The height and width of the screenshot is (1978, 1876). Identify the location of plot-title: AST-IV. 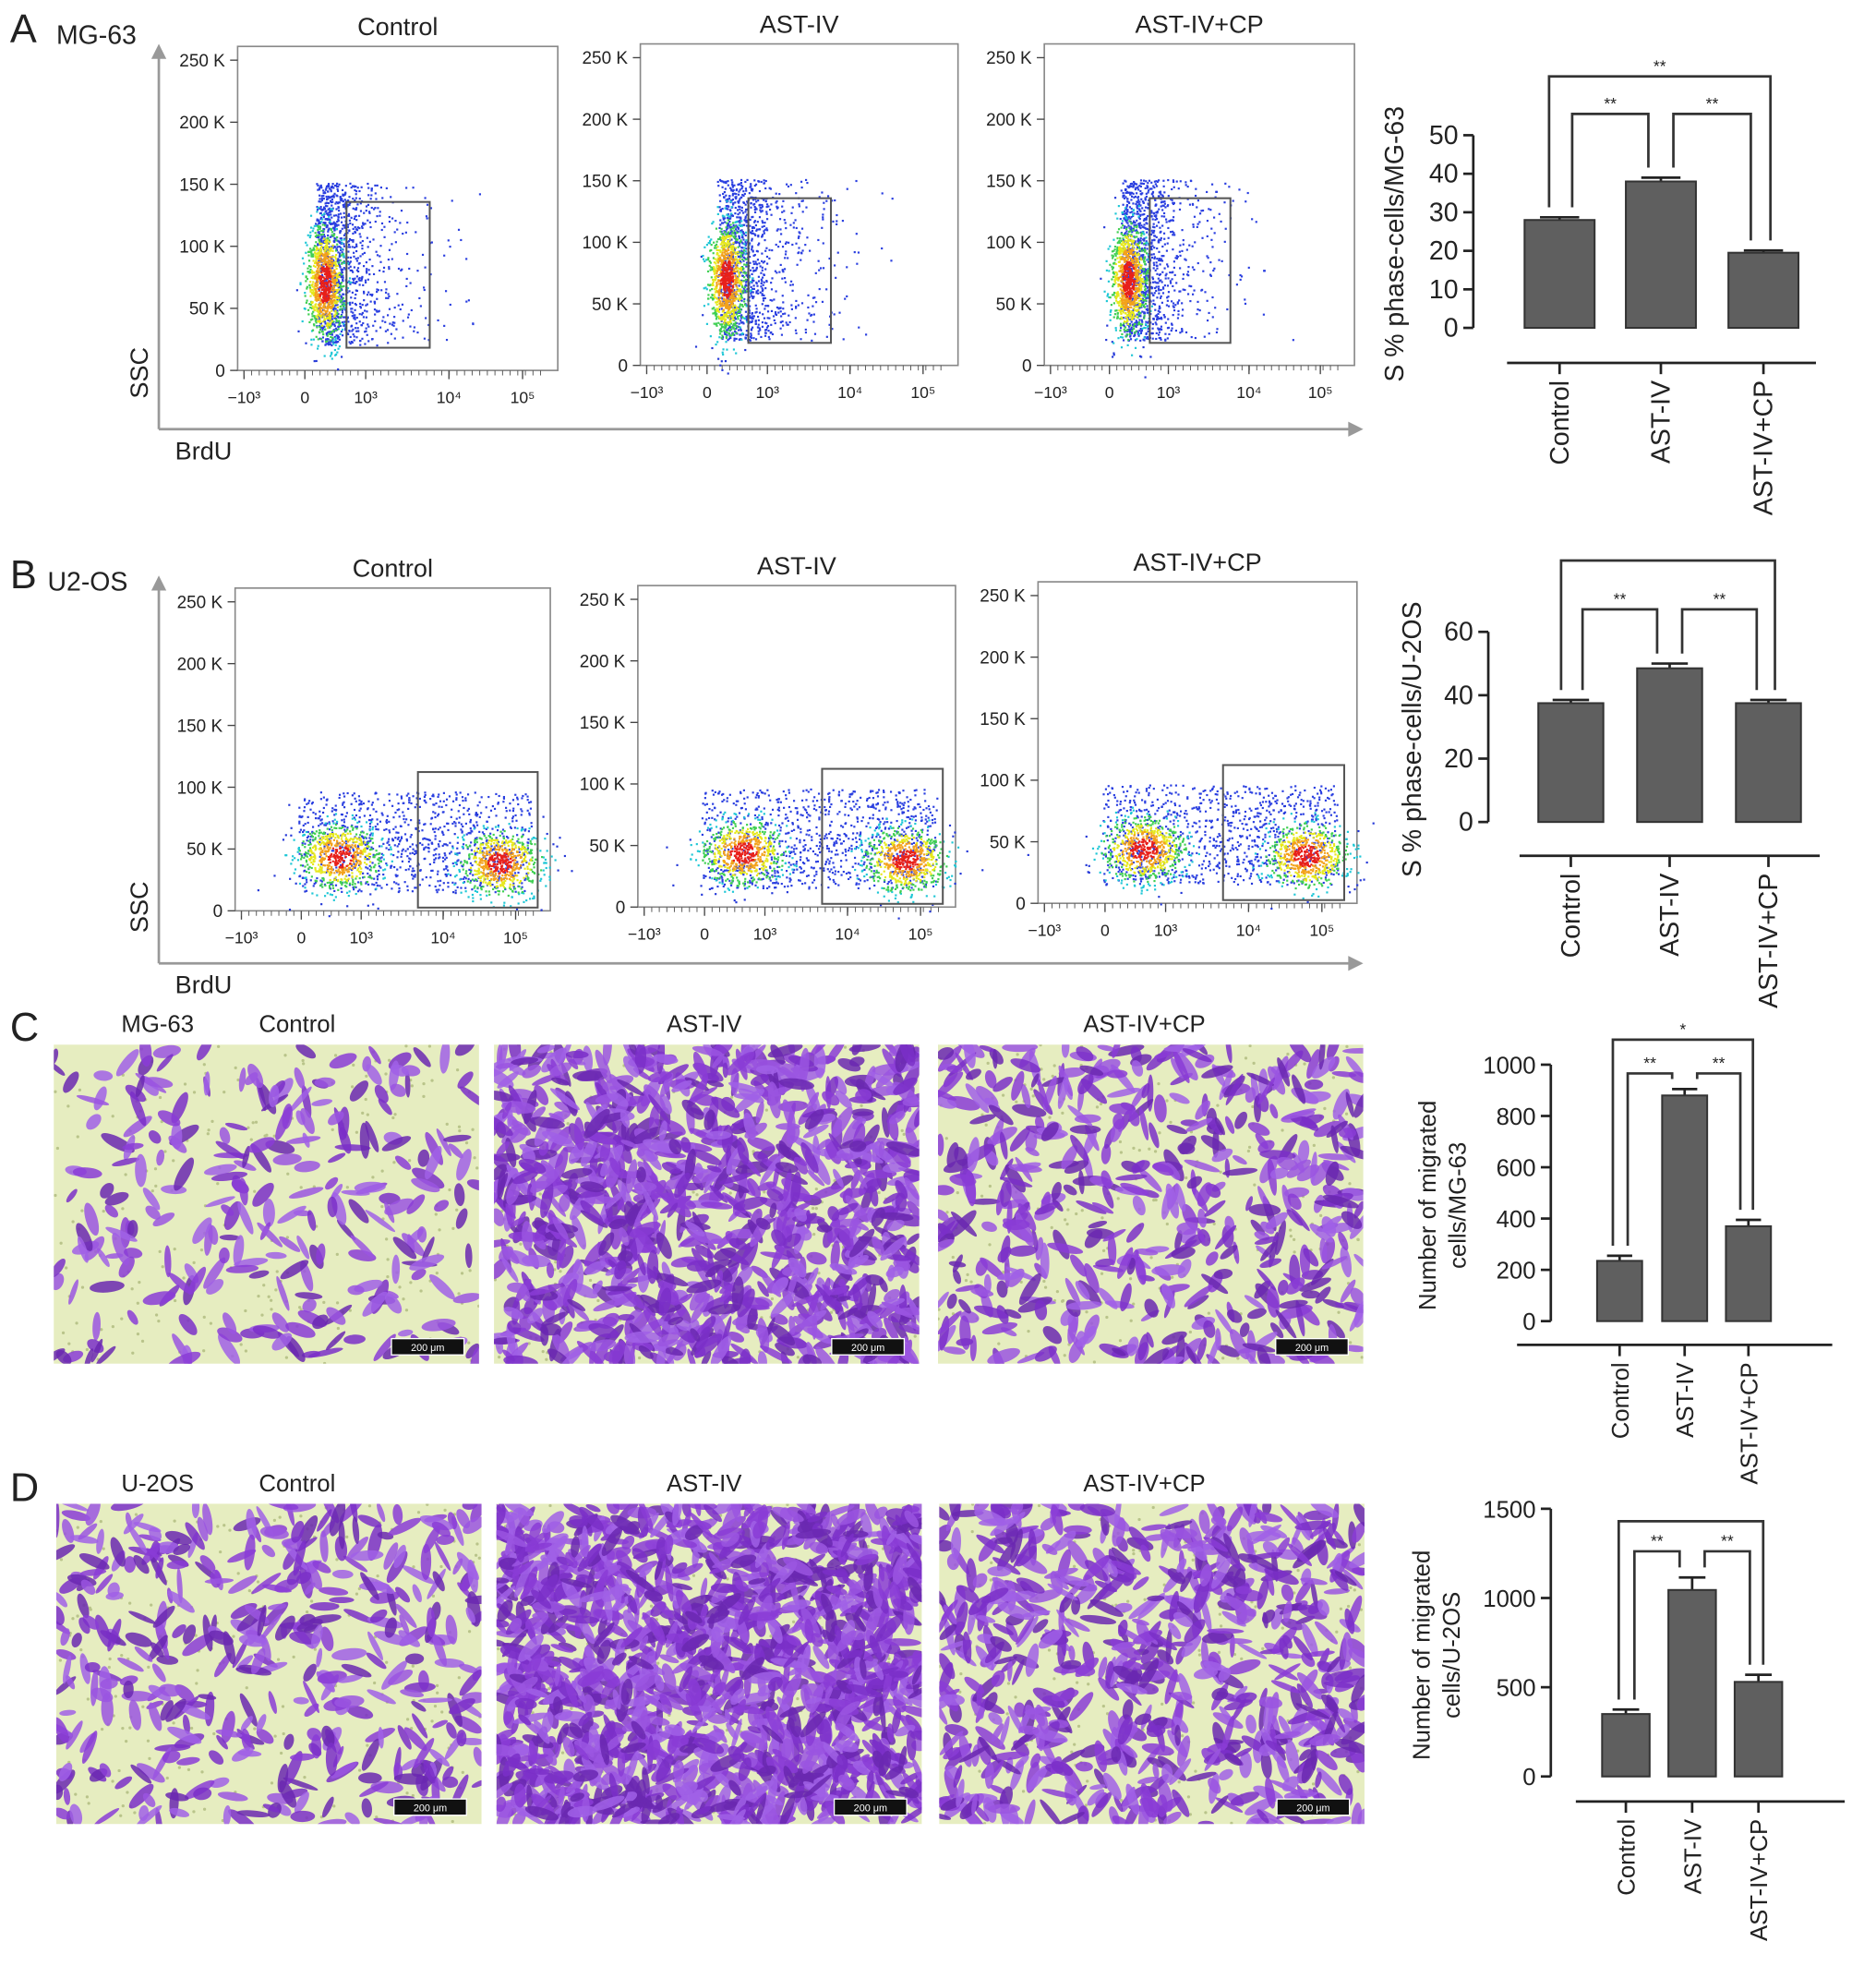
(799, 24).